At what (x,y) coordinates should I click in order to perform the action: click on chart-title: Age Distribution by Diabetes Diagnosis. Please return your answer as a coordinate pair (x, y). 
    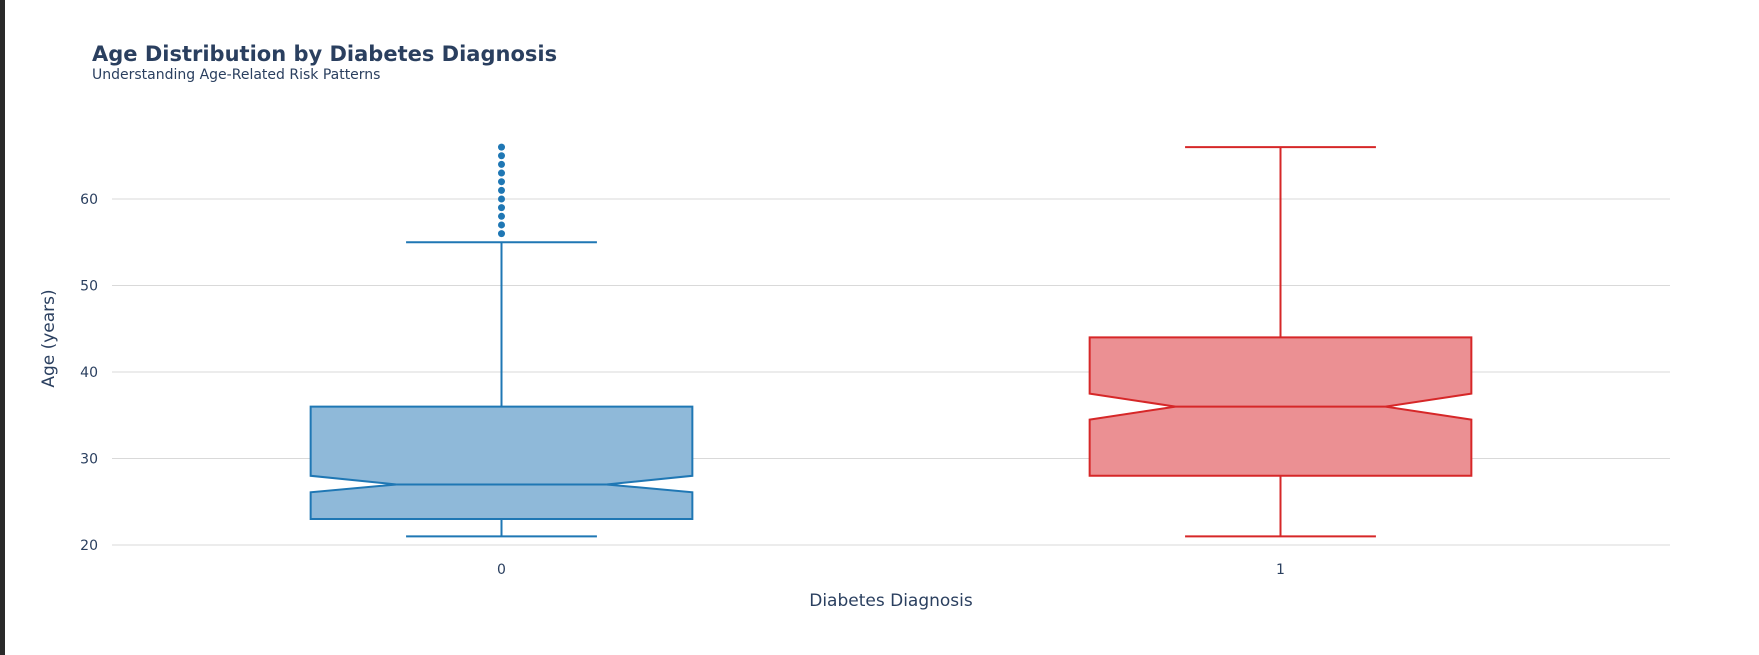
    Looking at the image, I should click on (325, 54).